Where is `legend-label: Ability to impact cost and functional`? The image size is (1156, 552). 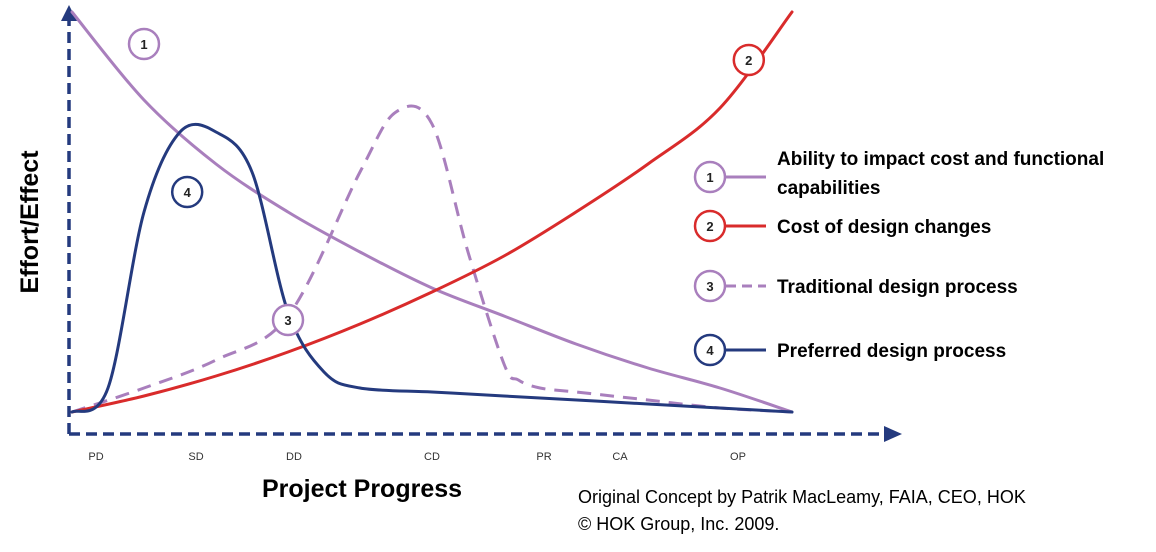
legend-label: Ability to impact cost and functional is located at coordinates (940, 159).